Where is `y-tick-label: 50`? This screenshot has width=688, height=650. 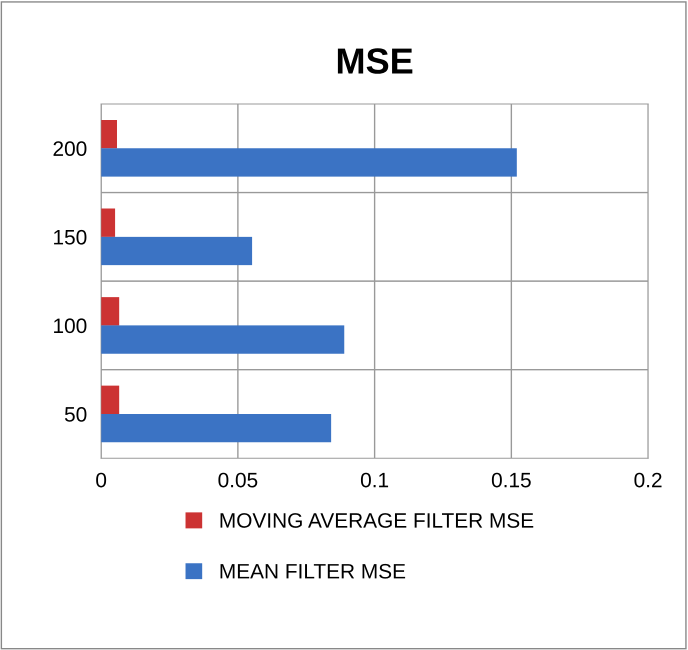
y-tick-label: 50 is located at coordinates (75, 414).